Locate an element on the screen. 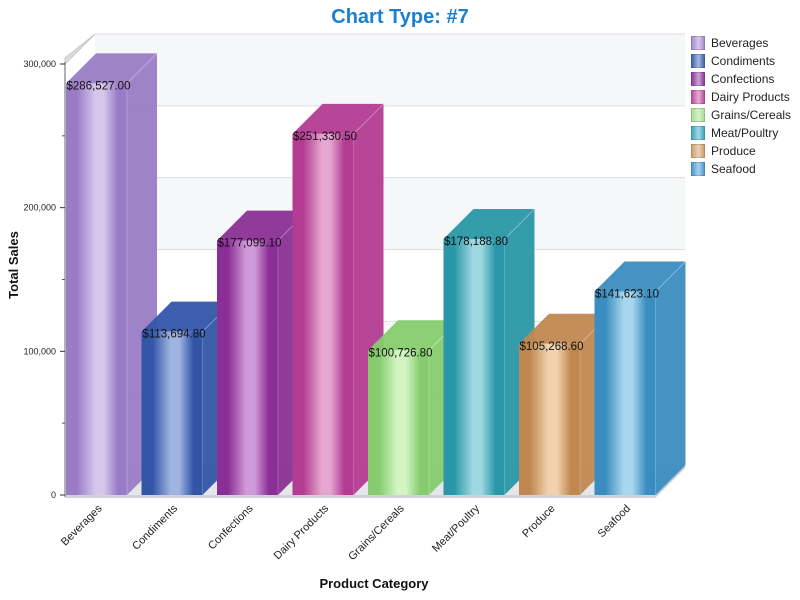 This screenshot has width=800, height=600. legend-item: Meat/Poultry is located at coordinates (741, 133).